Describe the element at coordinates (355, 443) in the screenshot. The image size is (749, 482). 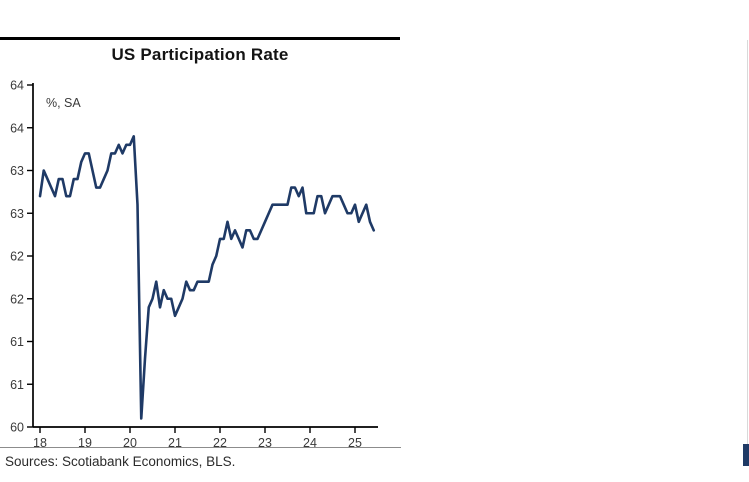
I see `svg-text: 25` at that location.